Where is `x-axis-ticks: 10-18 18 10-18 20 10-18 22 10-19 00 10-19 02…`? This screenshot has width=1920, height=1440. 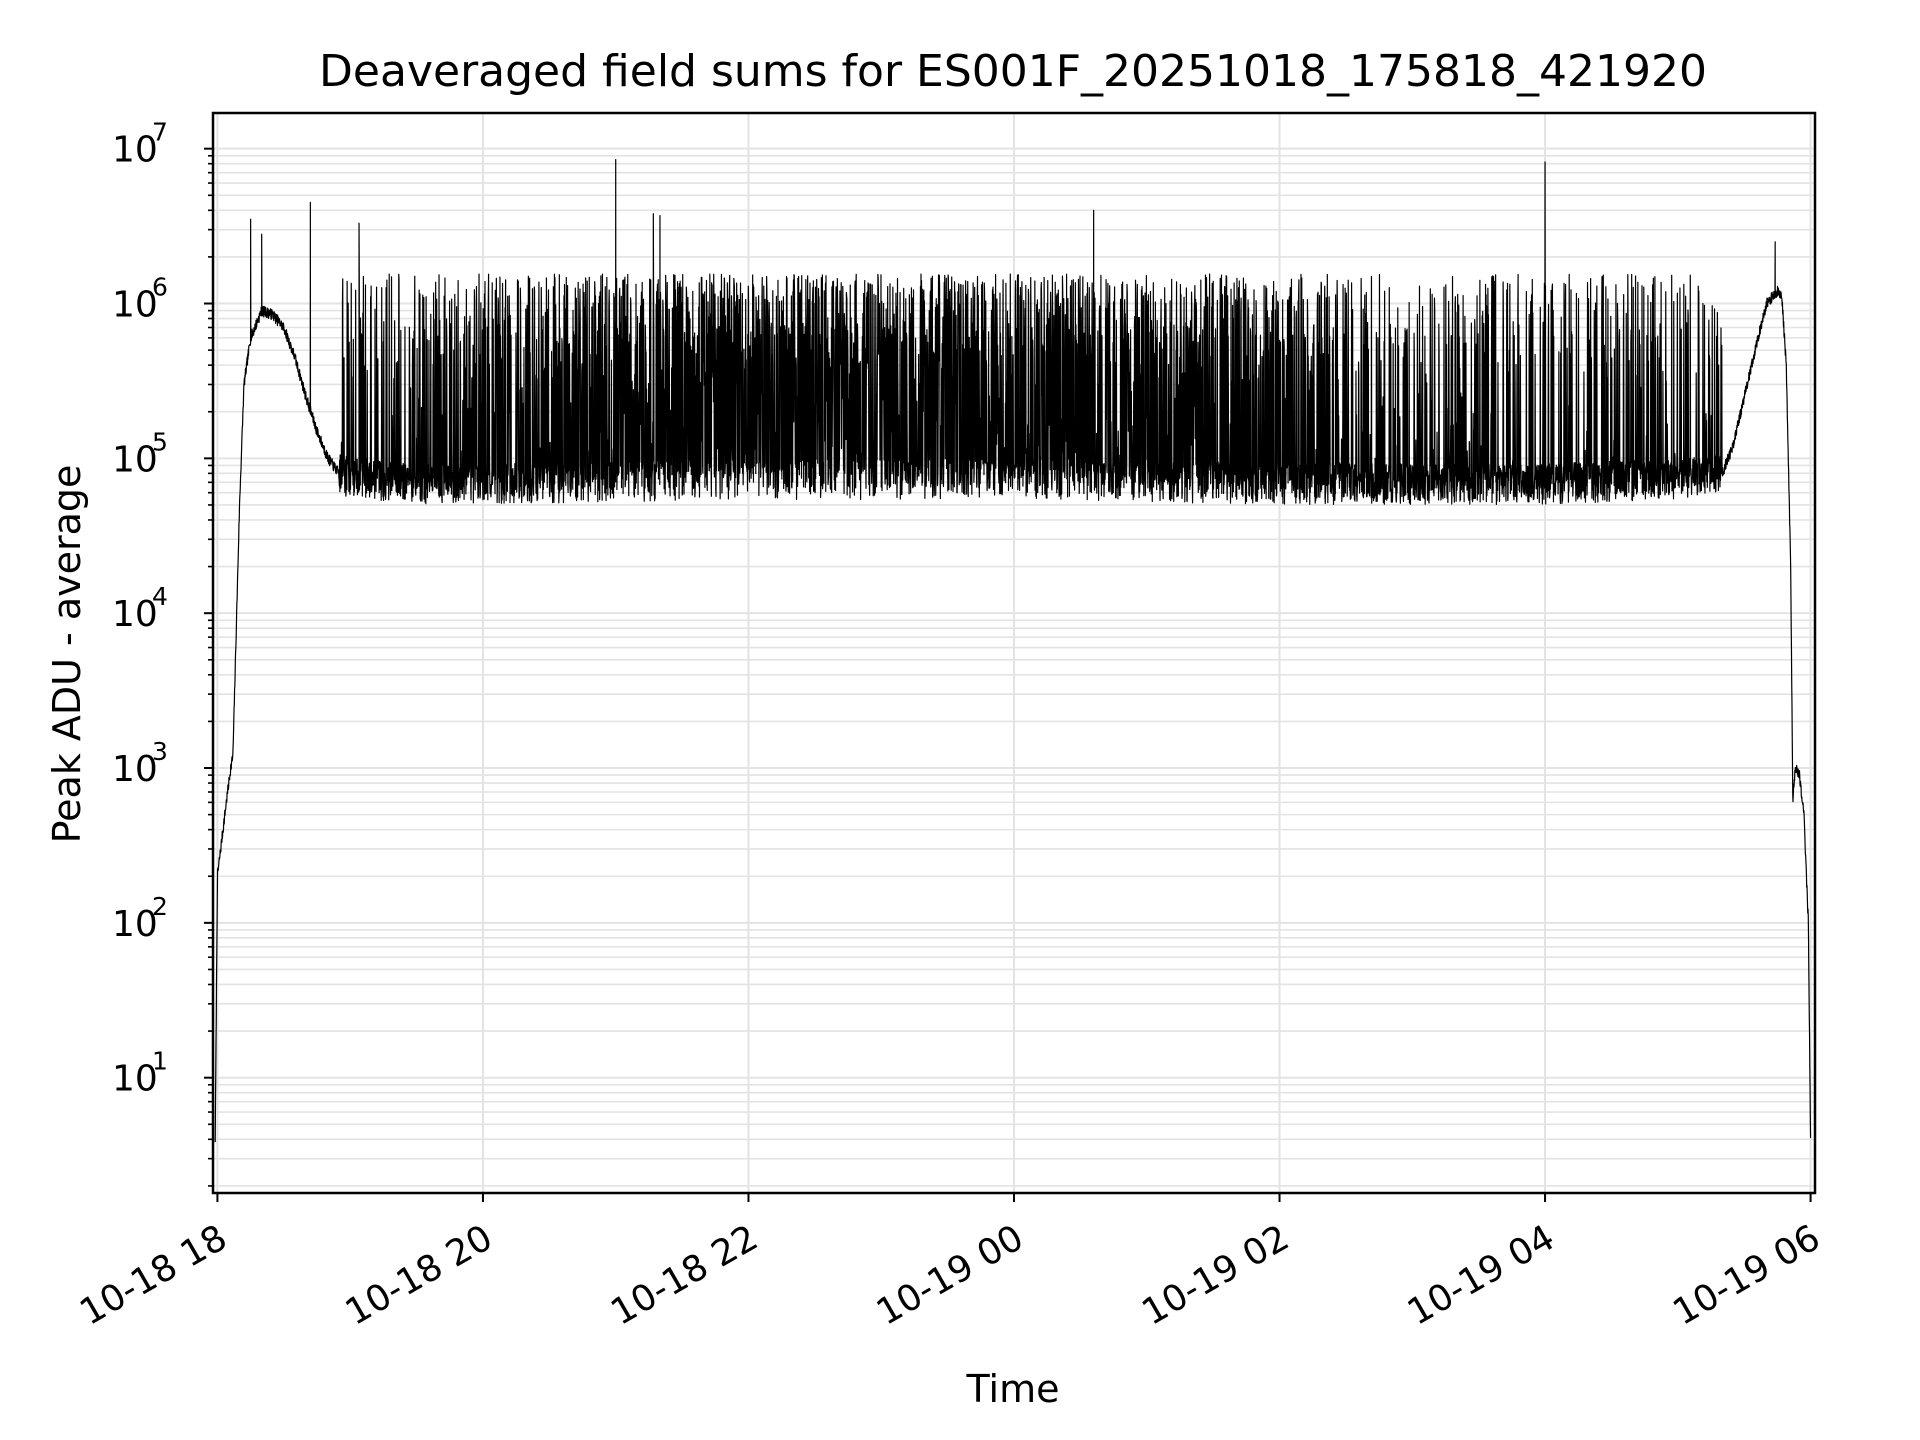 x-axis-ticks: 10-18 18 10-18 20 10-18 22 10-19 00 10-19 02… is located at coordinates (950, 1263).